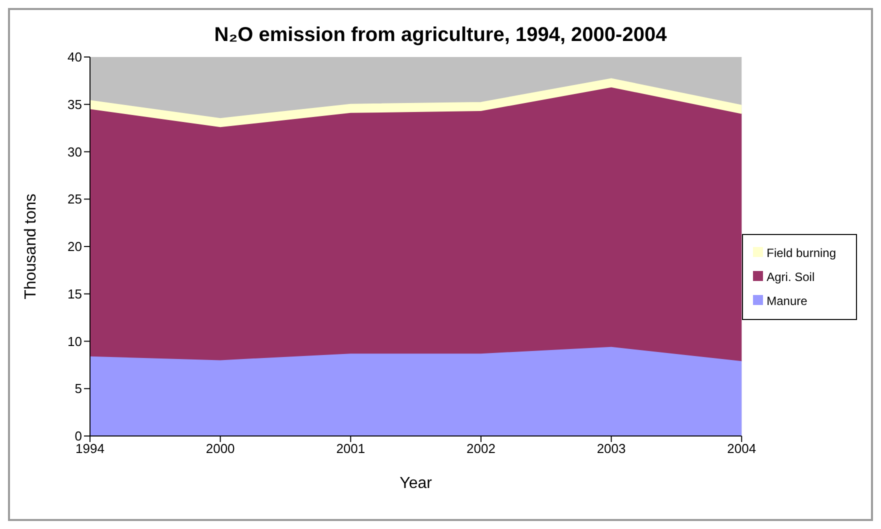 Image resolution: width=881 pixels, height=529 pixels. Describe the element at coordinates (75, 57) in the screenshot. I see `y-tick-label: 40` at that location.